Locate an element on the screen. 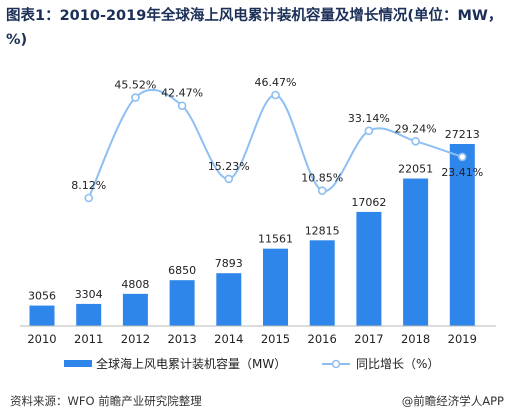 The width and height of the screenshot is (516, 417). bar-2019 is located at coordinates (462, 235).